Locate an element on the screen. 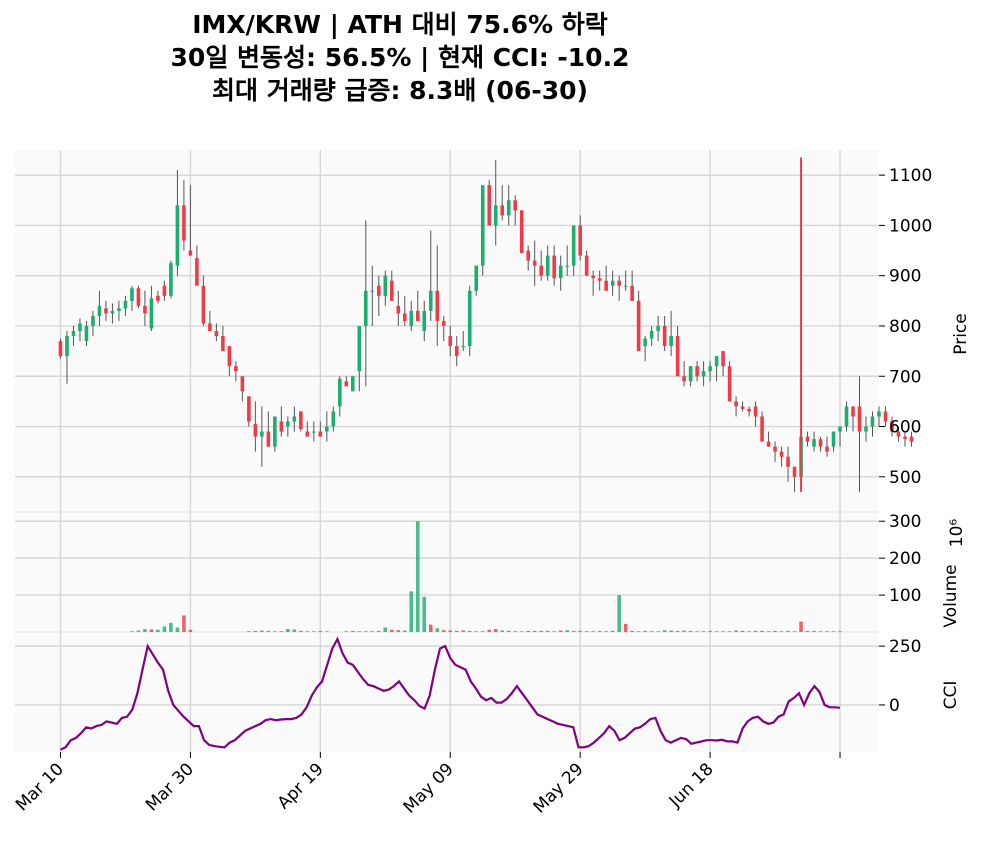 Image resolution: width=989 pixels, height=851 pixels. cci-plot is located at coordinates (450, 693).